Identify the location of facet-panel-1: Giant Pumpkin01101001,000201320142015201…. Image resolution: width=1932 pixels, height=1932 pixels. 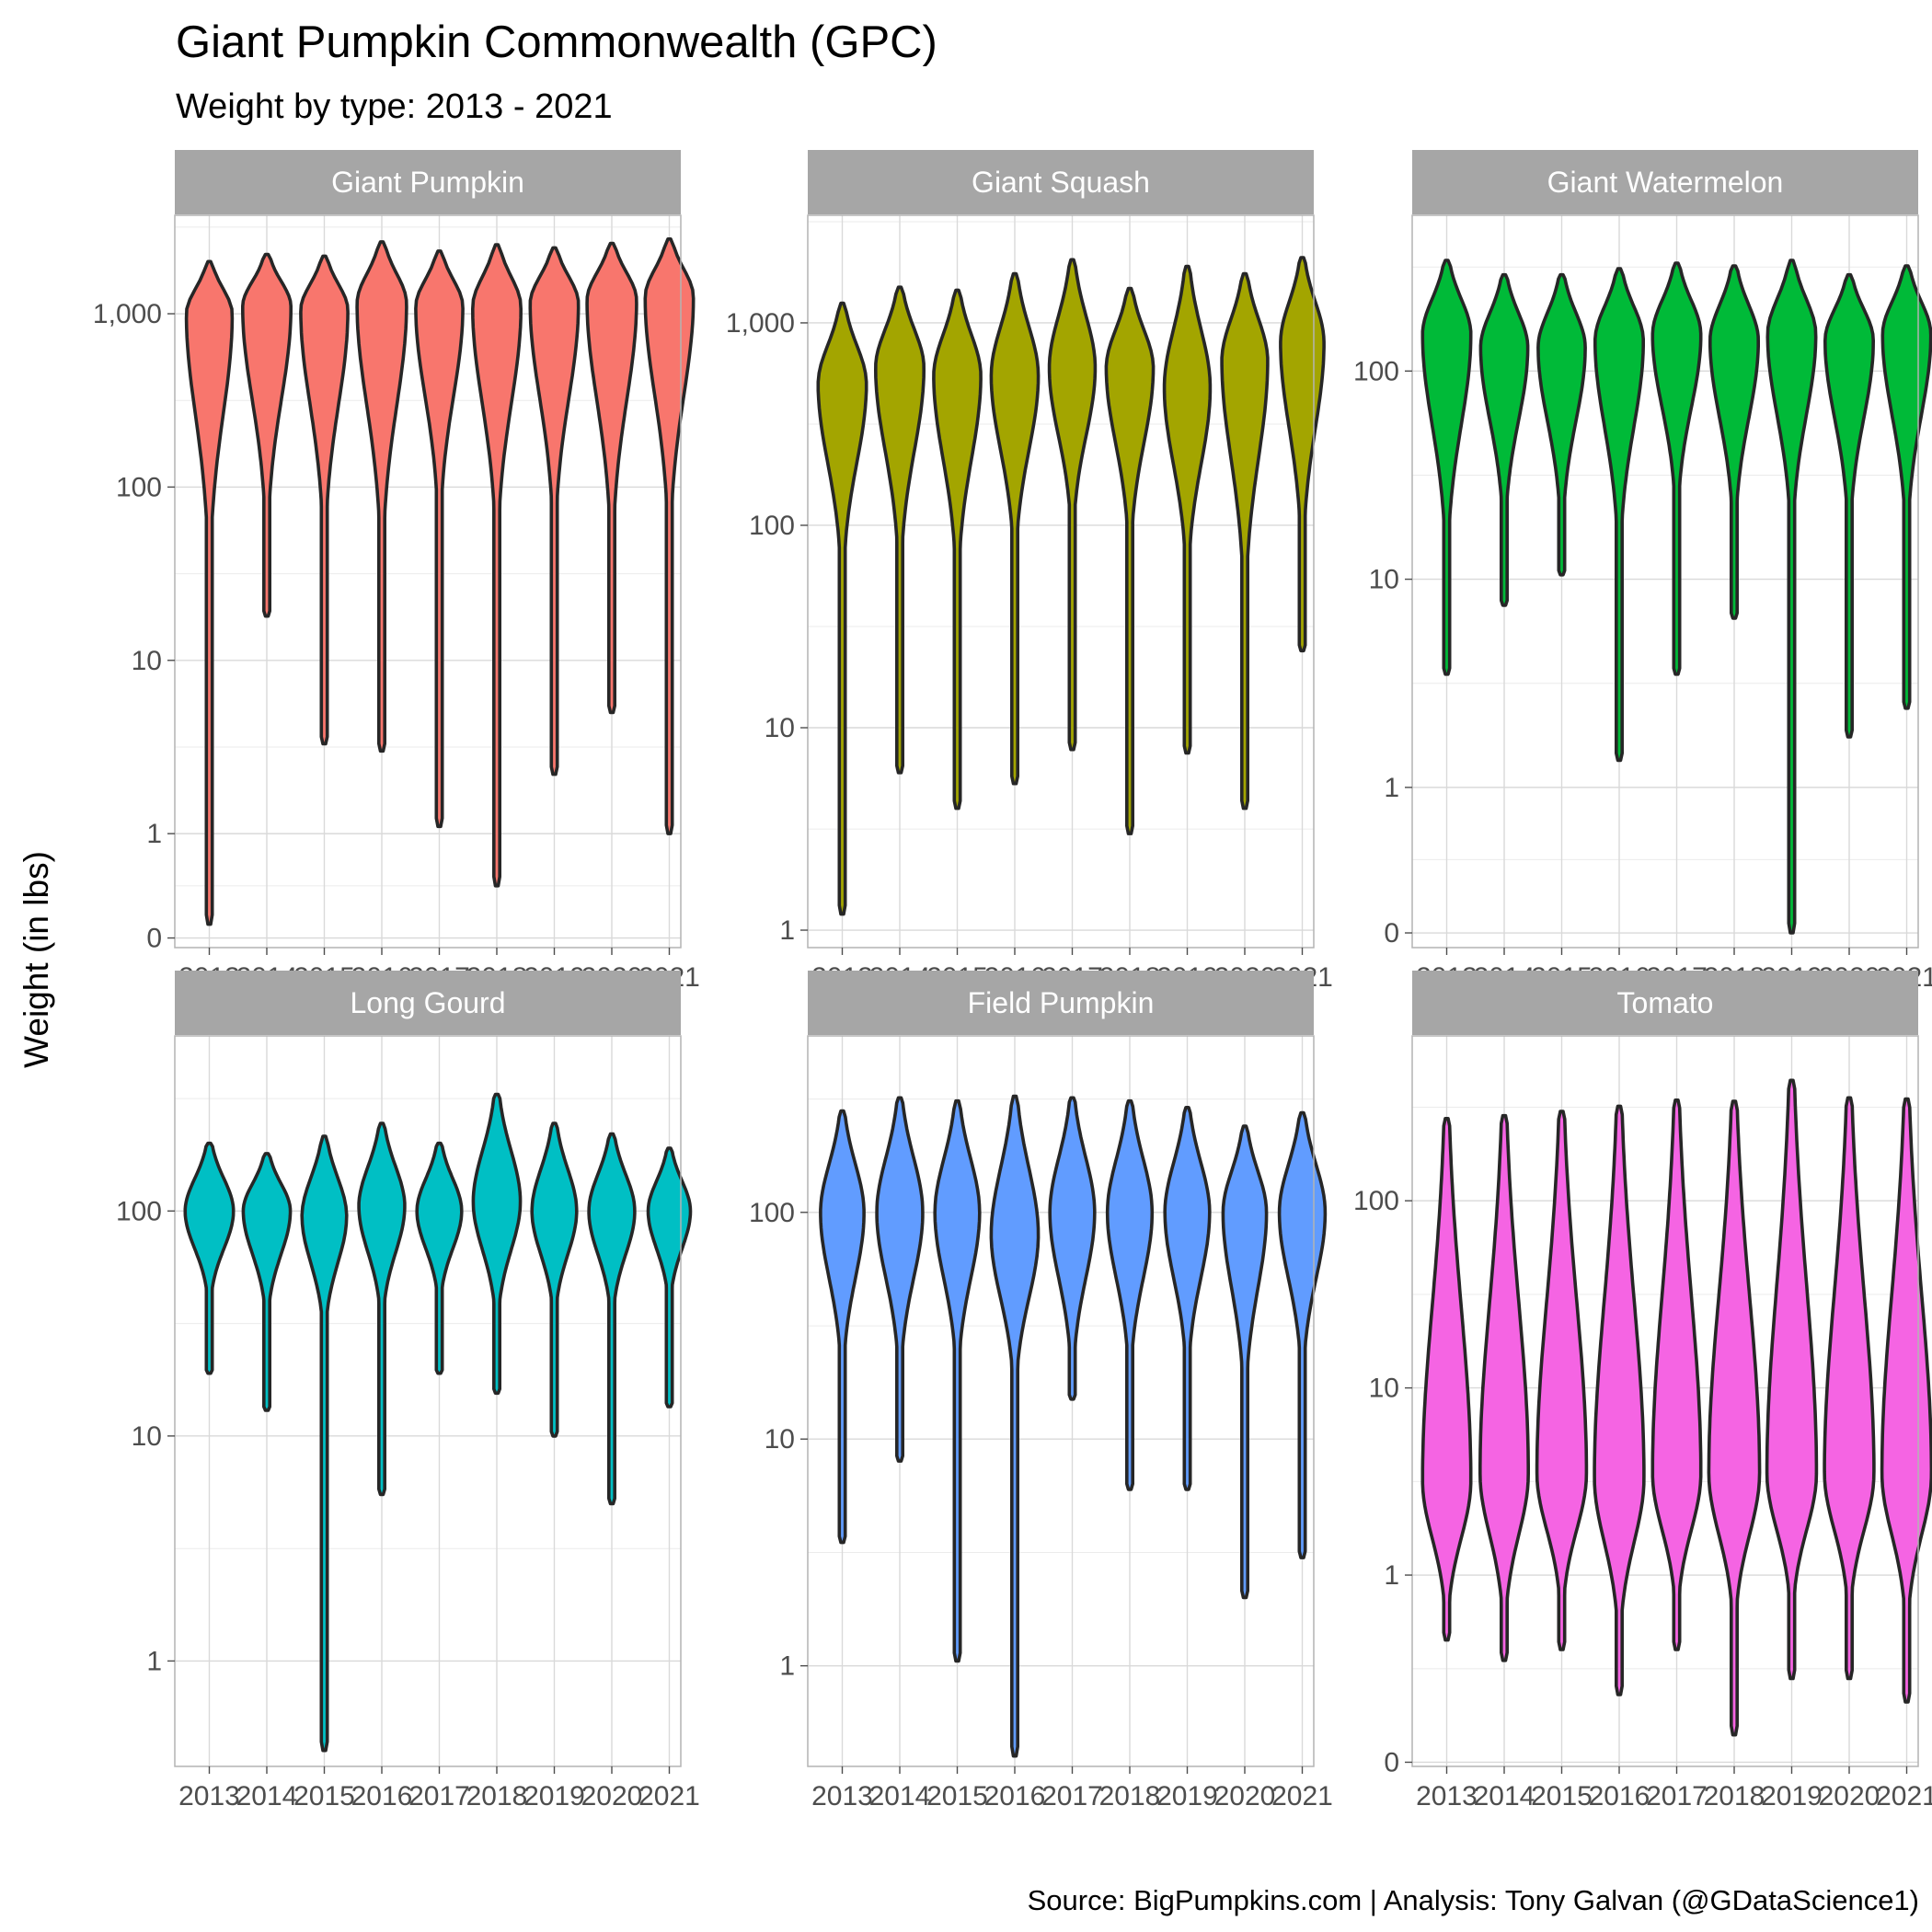
(396, 571).